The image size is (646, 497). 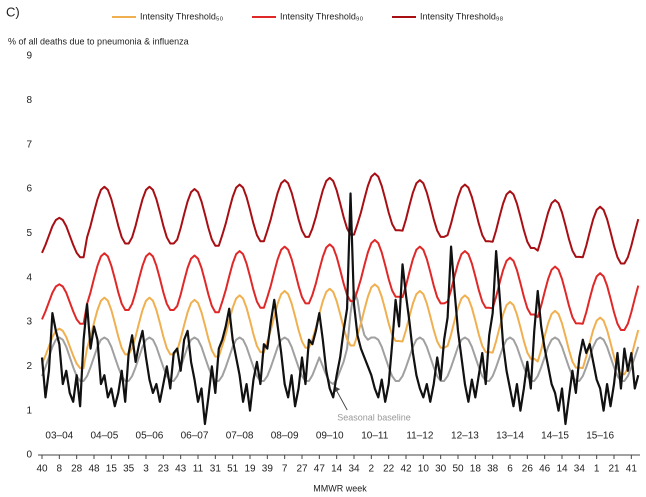 I want to click on y-tick-label: 0, so click(x=29, y=455).